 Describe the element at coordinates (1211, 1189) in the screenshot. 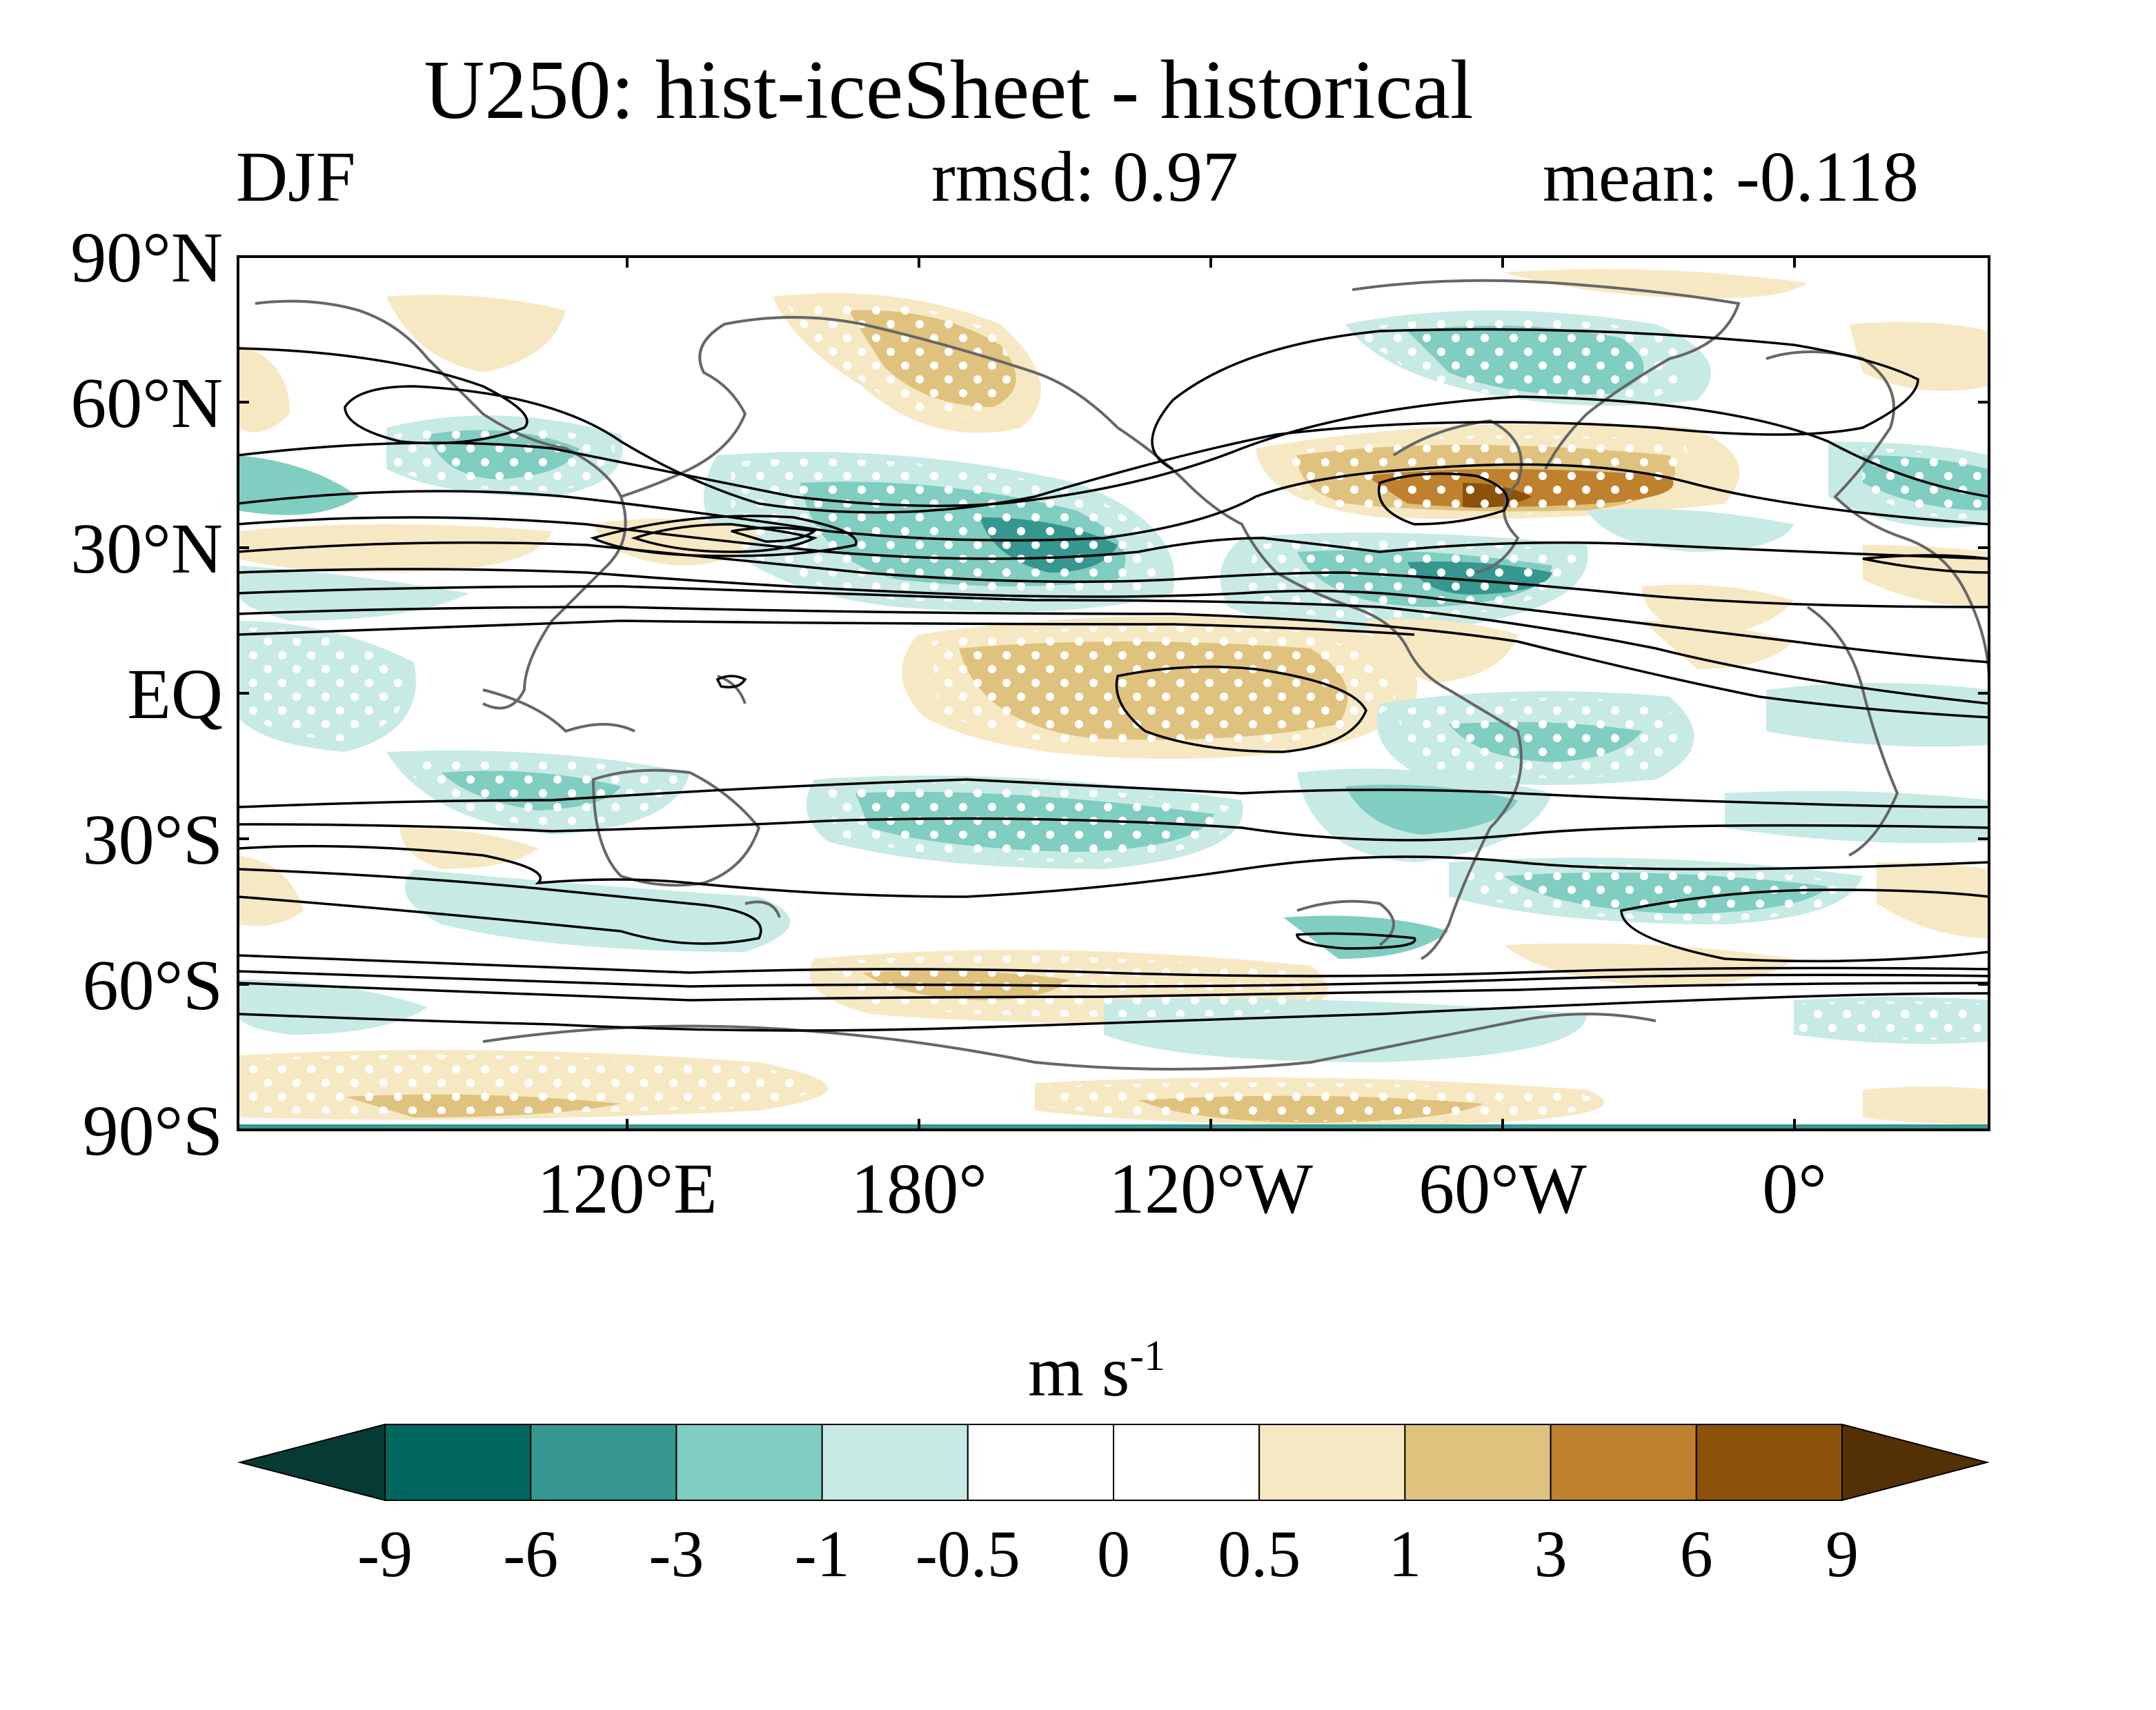

I see `lon-label: 120°W` at that location.